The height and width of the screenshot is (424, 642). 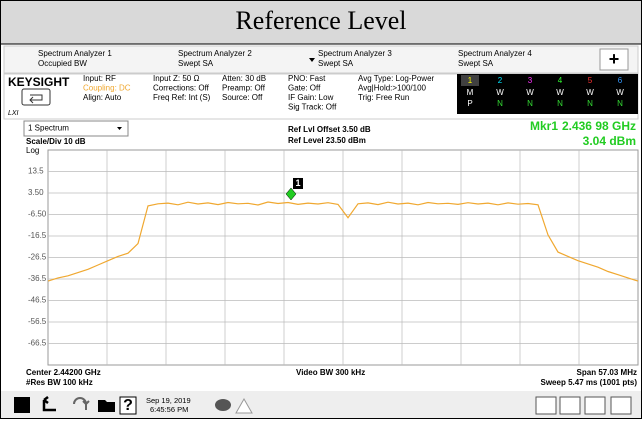 I want to click on y-tick-label: 13.5, so click(x=36, y=171).